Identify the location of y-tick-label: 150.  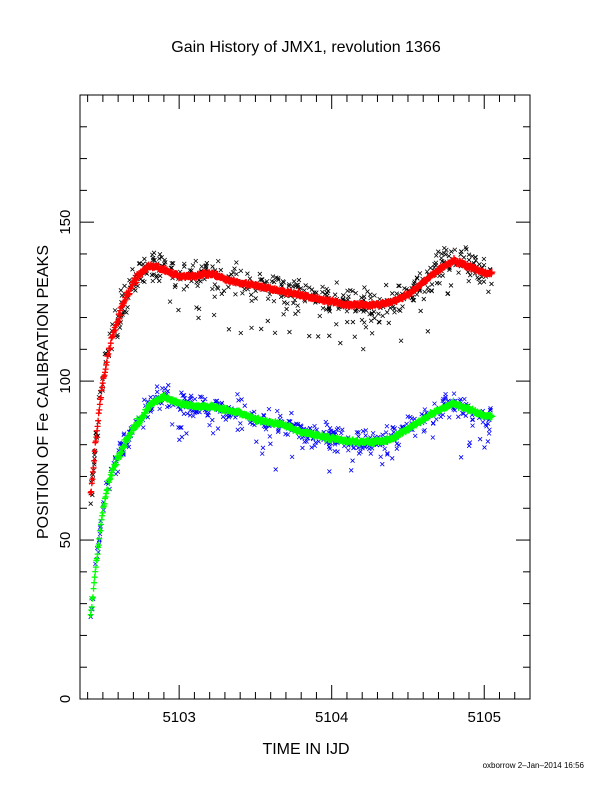
(65, 222).